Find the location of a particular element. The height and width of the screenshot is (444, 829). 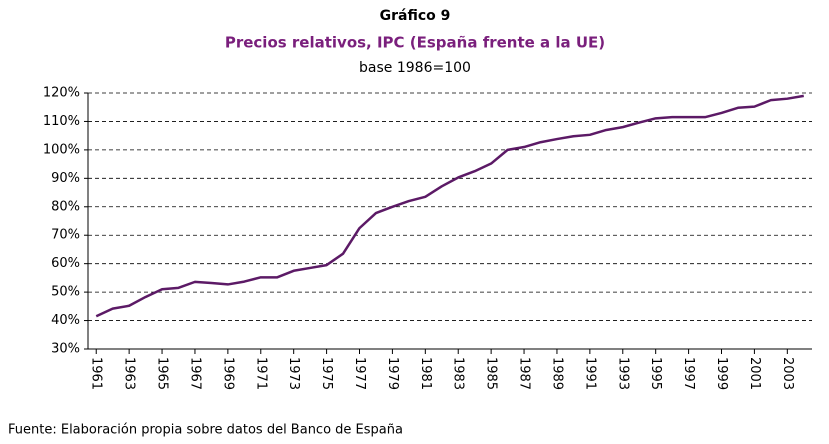

x-tick-label: 2003 is located at coordinates (787, 373).